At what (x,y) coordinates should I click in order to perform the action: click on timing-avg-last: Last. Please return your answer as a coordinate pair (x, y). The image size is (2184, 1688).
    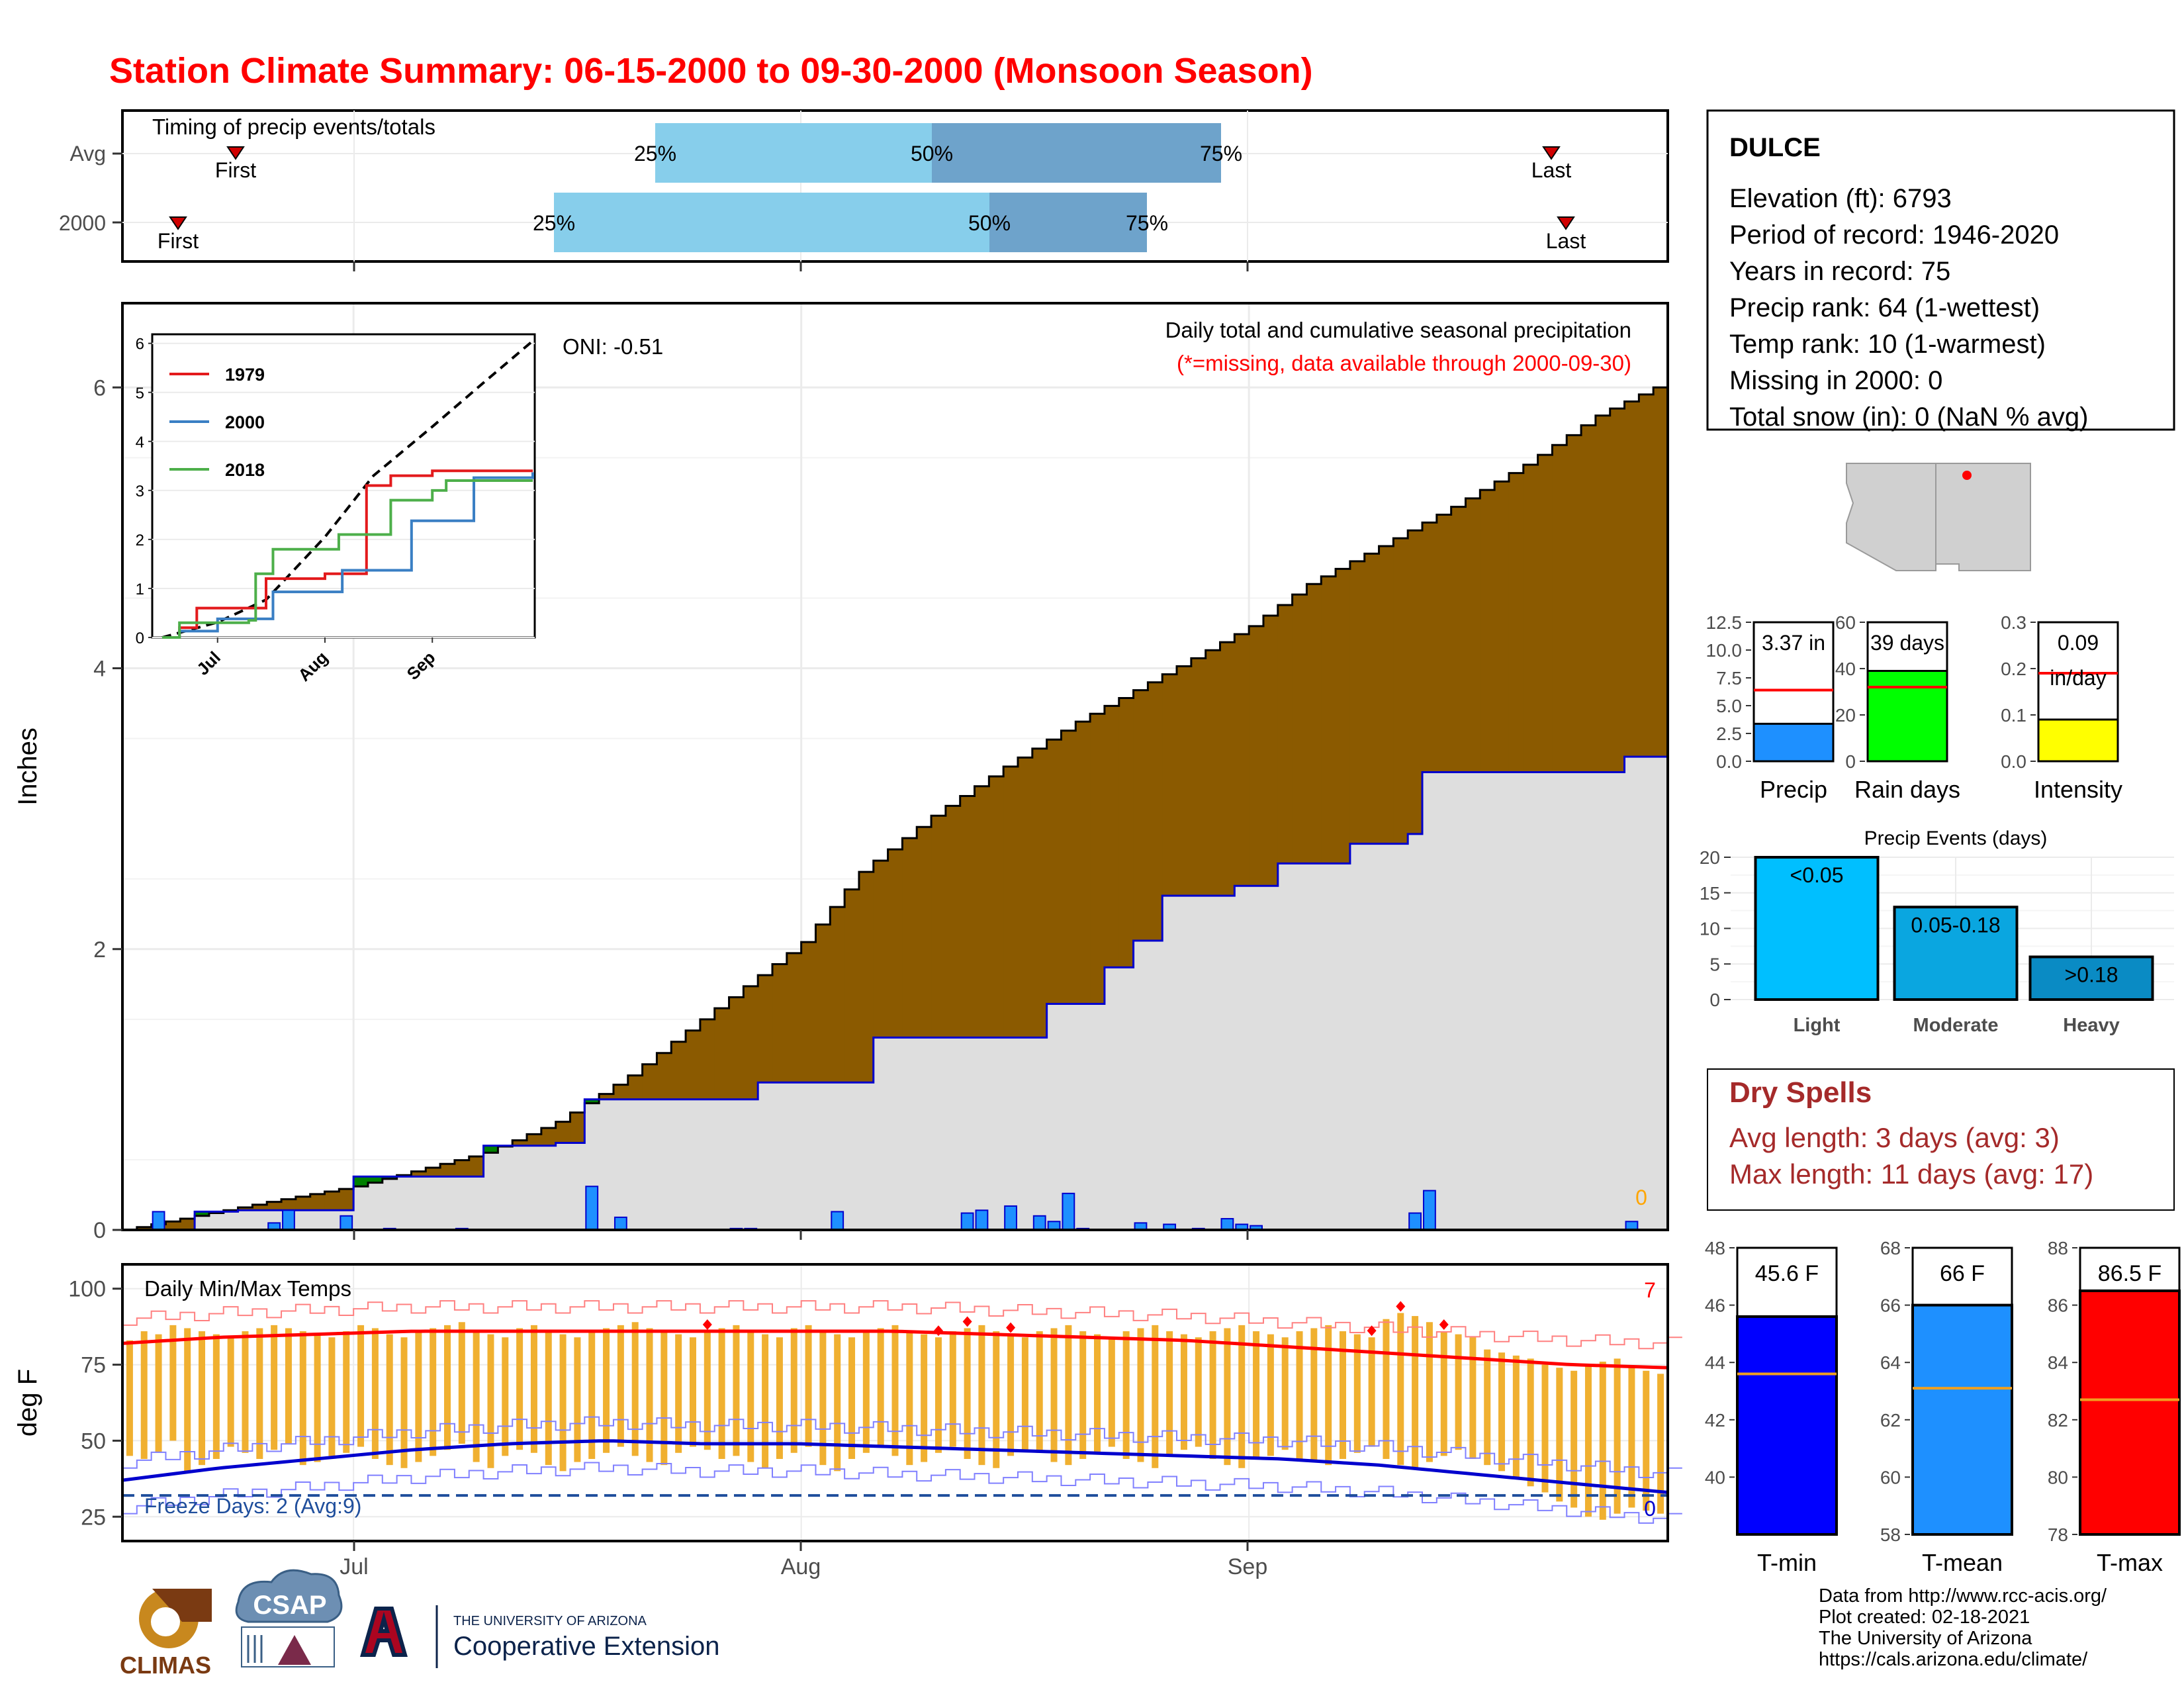
    Looking at the image, I should click on (1551, 170).